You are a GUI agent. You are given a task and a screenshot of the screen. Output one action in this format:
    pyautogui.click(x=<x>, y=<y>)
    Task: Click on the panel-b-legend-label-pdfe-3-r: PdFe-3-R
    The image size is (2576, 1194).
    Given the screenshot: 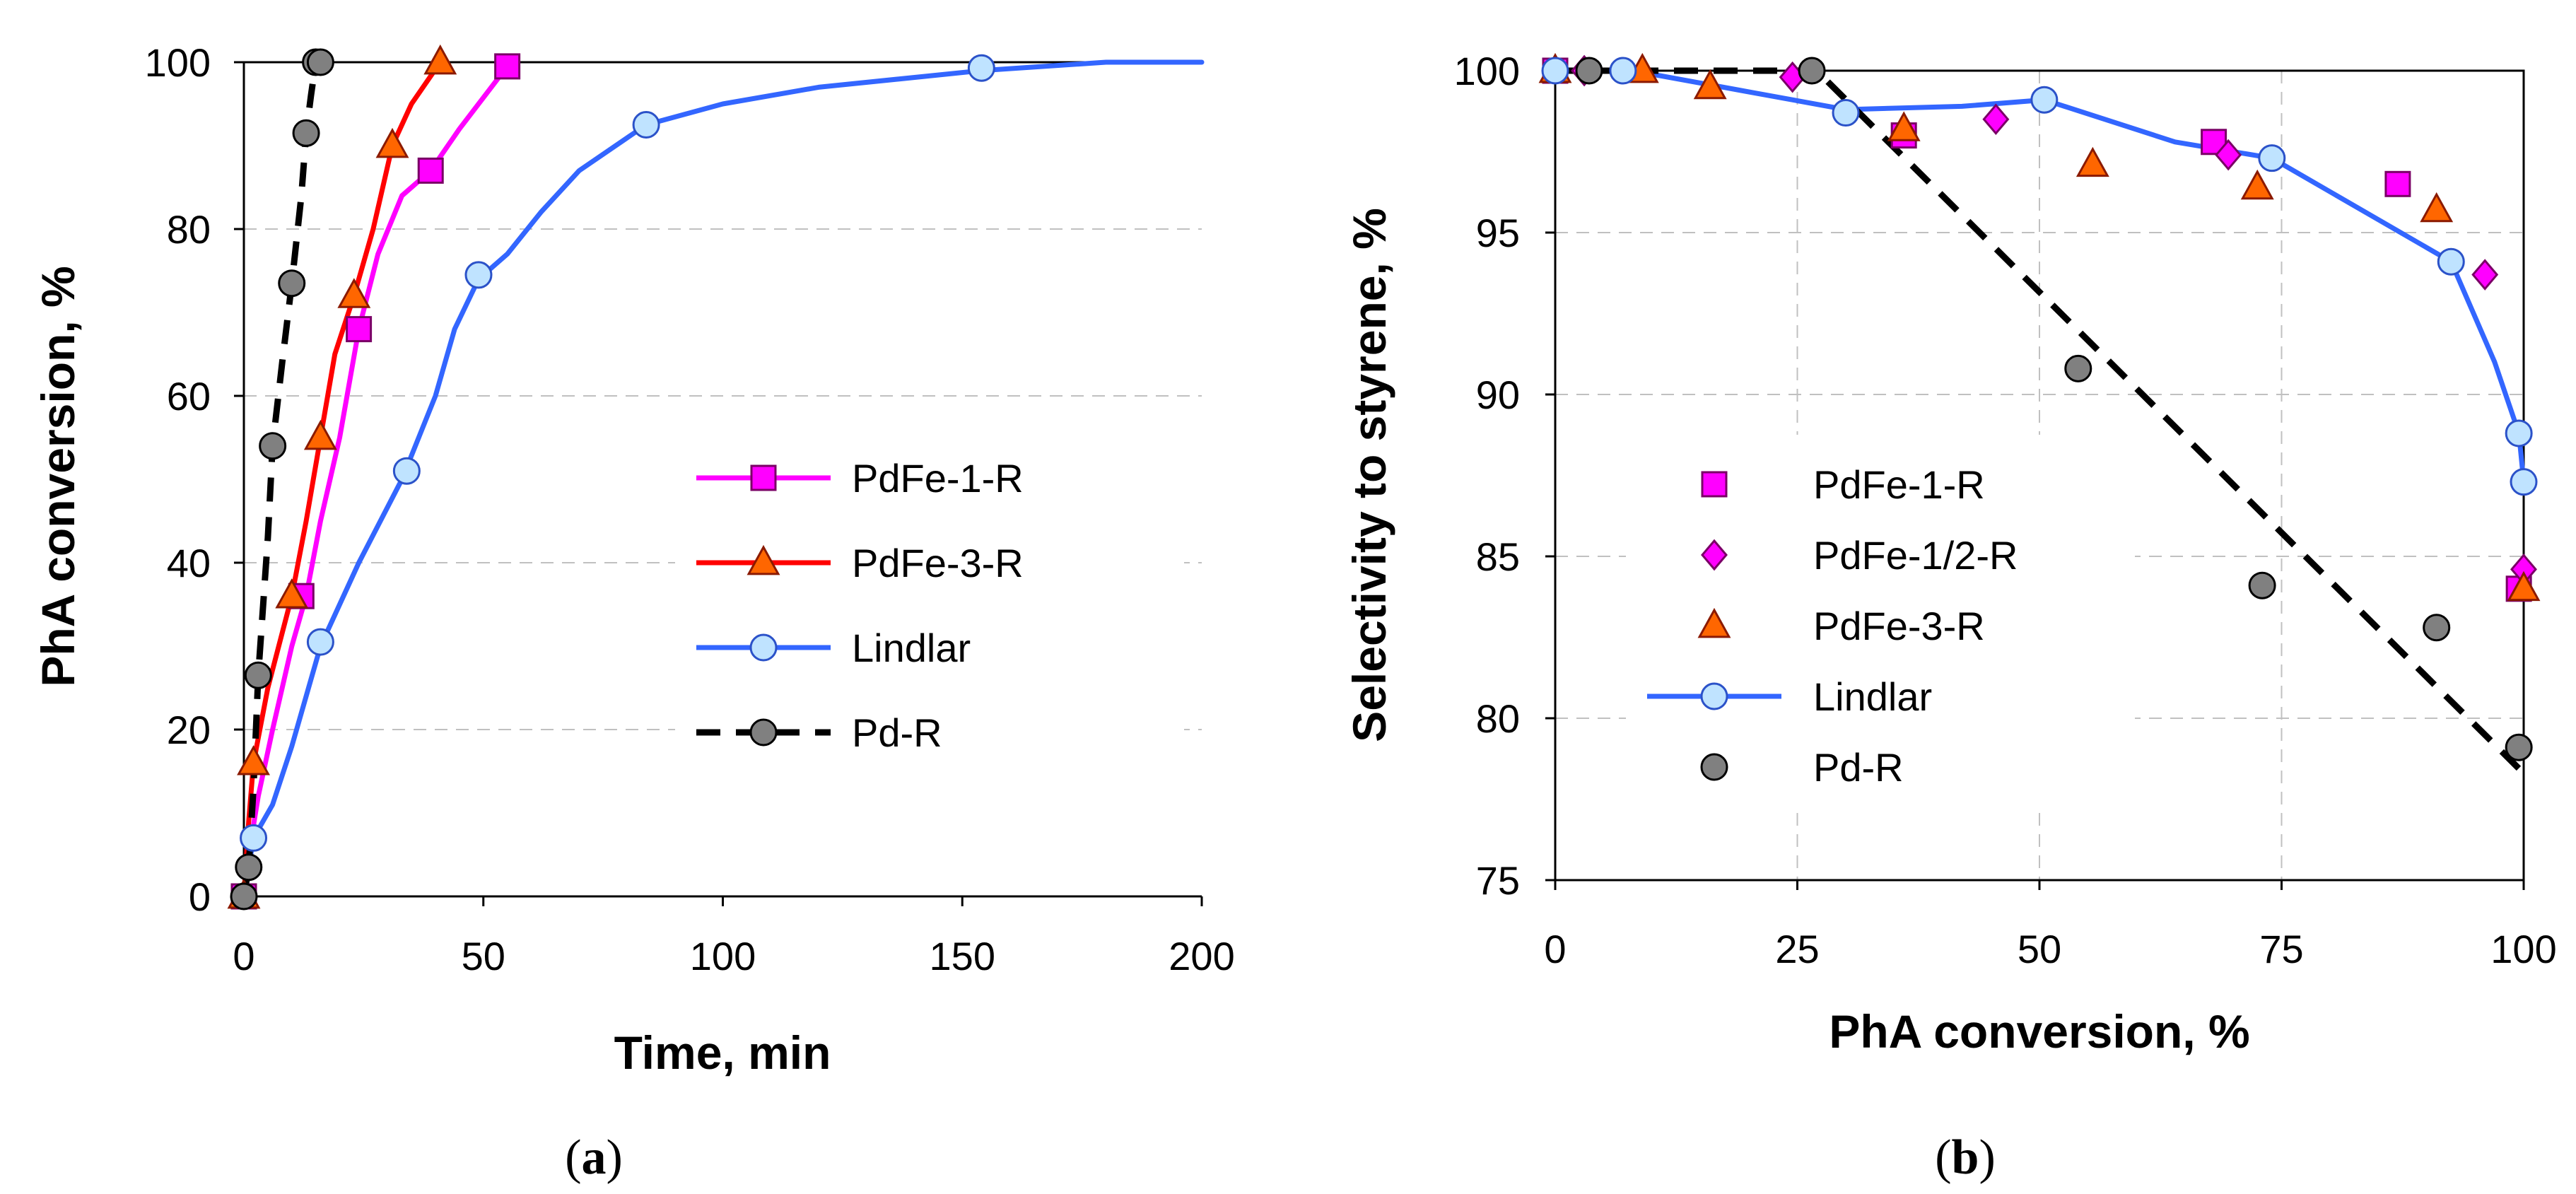 What is the action you would take?
    pyautogui.click(x=1899, y=626)
    